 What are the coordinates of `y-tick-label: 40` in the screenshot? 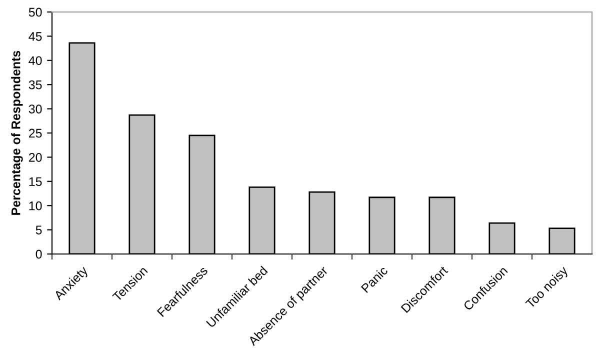 It's located at (35, 61).